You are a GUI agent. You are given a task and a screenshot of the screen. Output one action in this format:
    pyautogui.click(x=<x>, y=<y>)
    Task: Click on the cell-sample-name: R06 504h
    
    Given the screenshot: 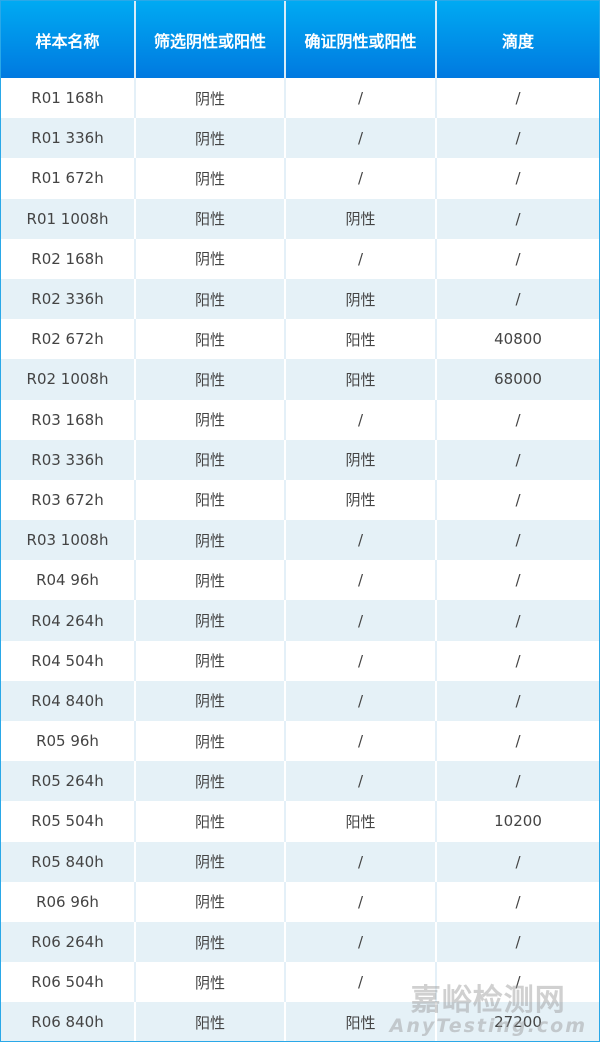 What is the action you would take?
    pyautogui.click(x=68, y=982)
    